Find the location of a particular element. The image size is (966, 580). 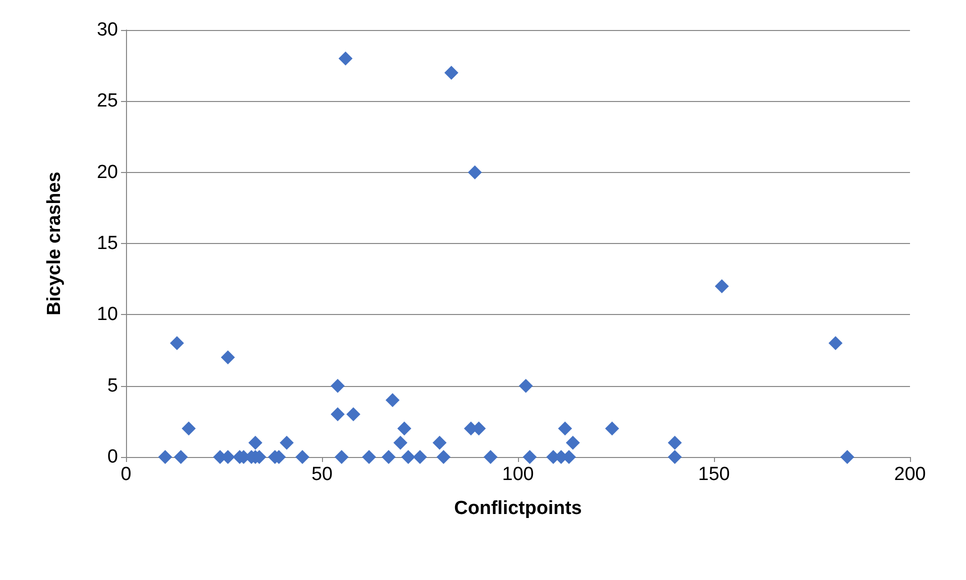

x-tick-label: 150 is located at coordinates (714, 474).